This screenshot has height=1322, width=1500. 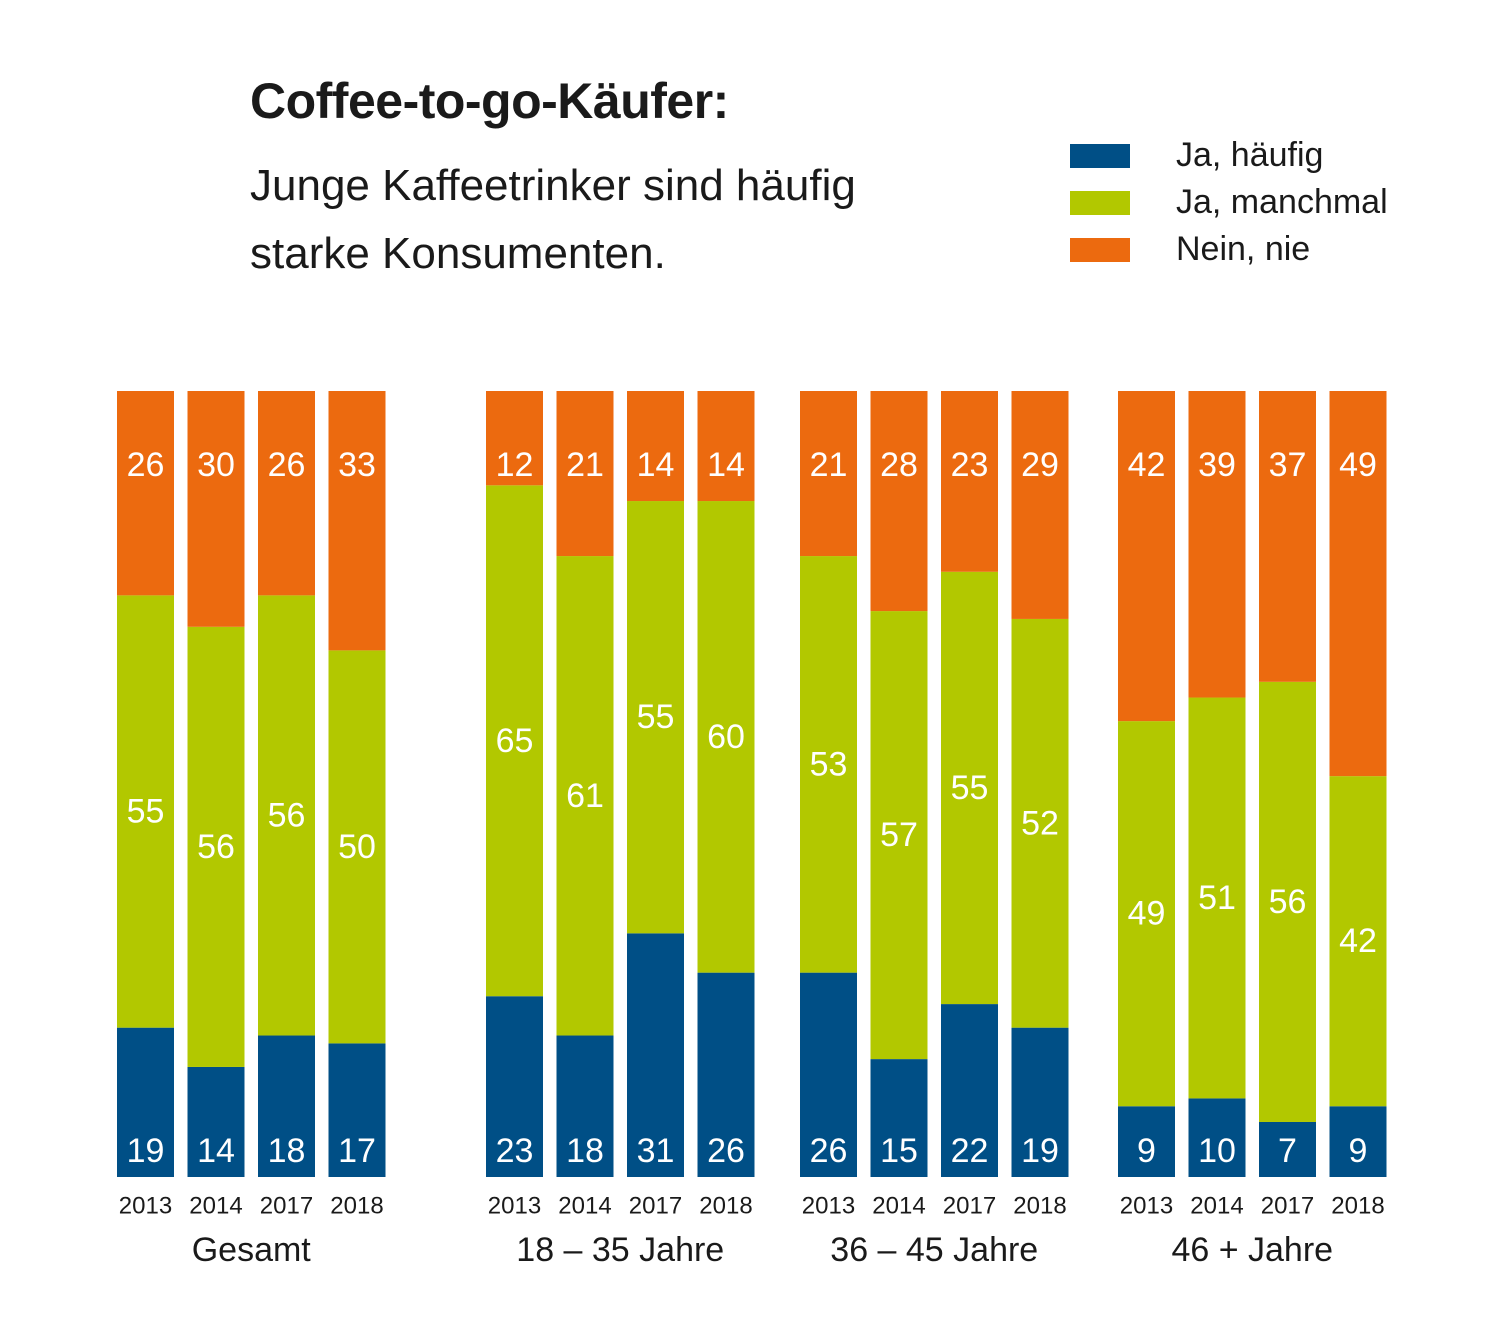 What do you see at coordinates (1040, 1151) in the screenshot?
I see `value-label-36-45-jahre-2018-haeufig: 19` at bounding box center [1040, 1151].